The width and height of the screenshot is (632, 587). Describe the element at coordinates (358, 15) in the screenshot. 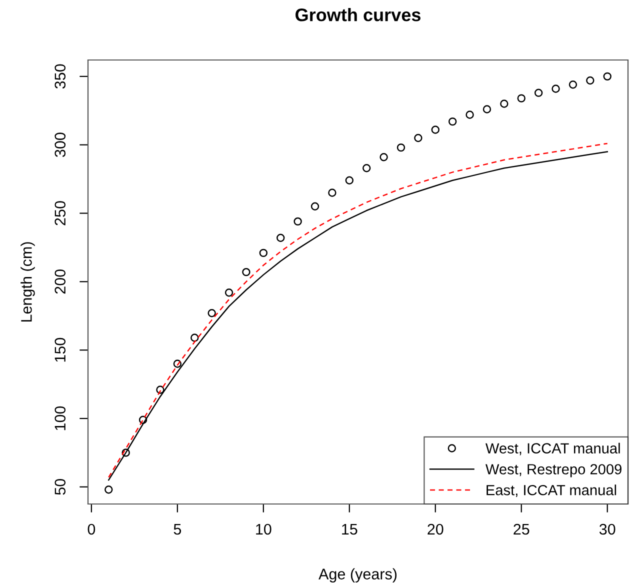

I see `chart-title: Growth curves` at that location.